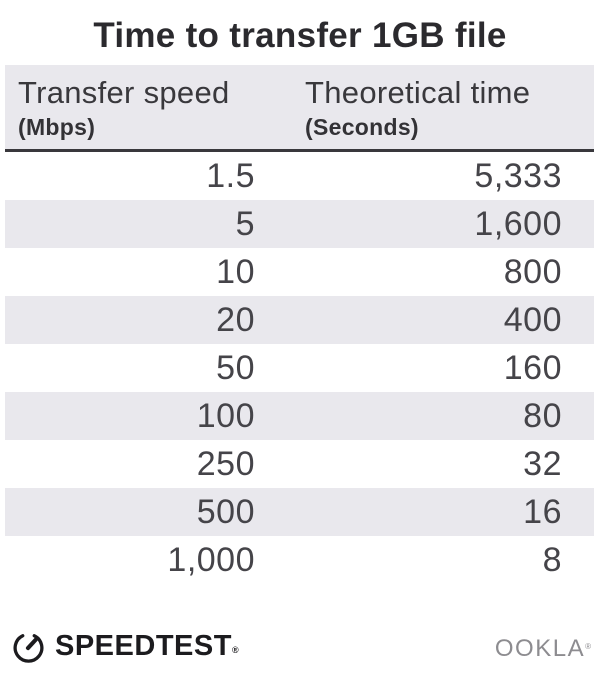 The width and height of the screenshot is (600, 677). I want to click on speed-value: 100, so click(225, 416).